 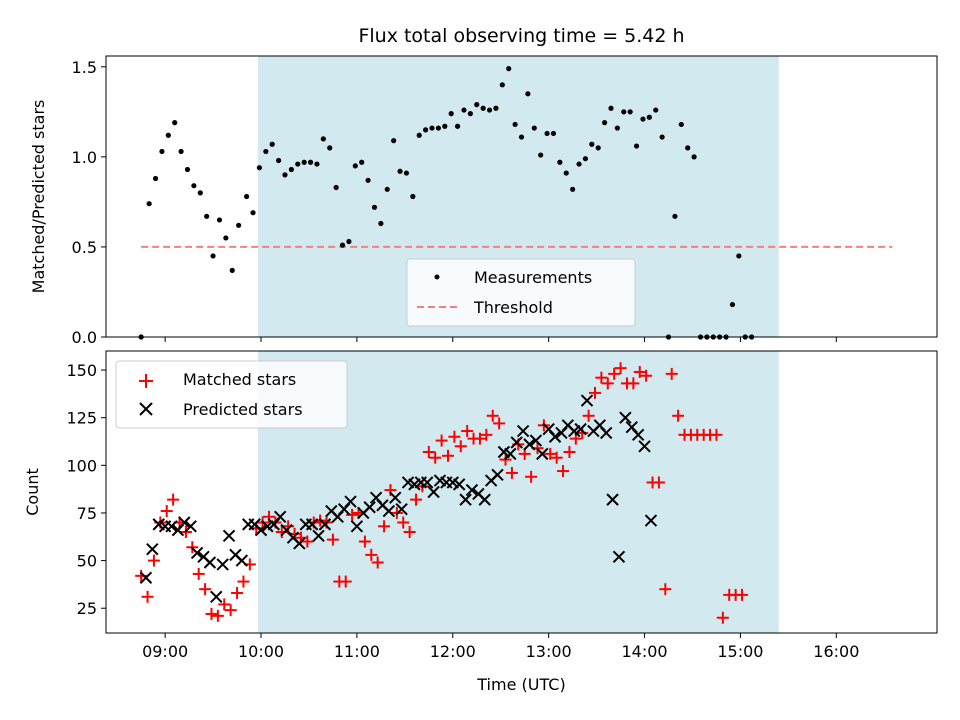 I want to click on x-tick-label: 13:00, so click(x=549, y=651).